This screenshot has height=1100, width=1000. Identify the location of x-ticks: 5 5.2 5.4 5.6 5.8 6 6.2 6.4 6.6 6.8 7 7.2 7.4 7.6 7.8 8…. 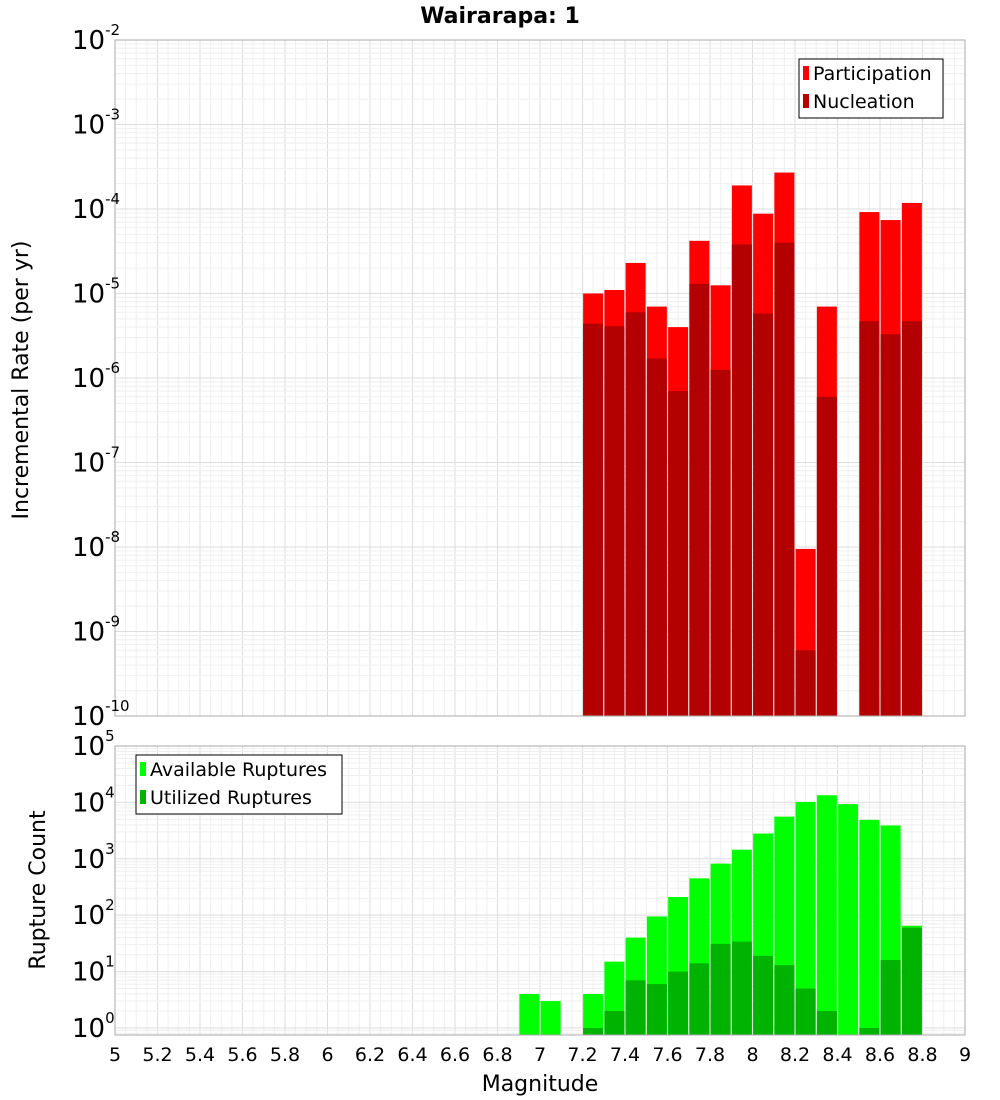
(540, 1055).